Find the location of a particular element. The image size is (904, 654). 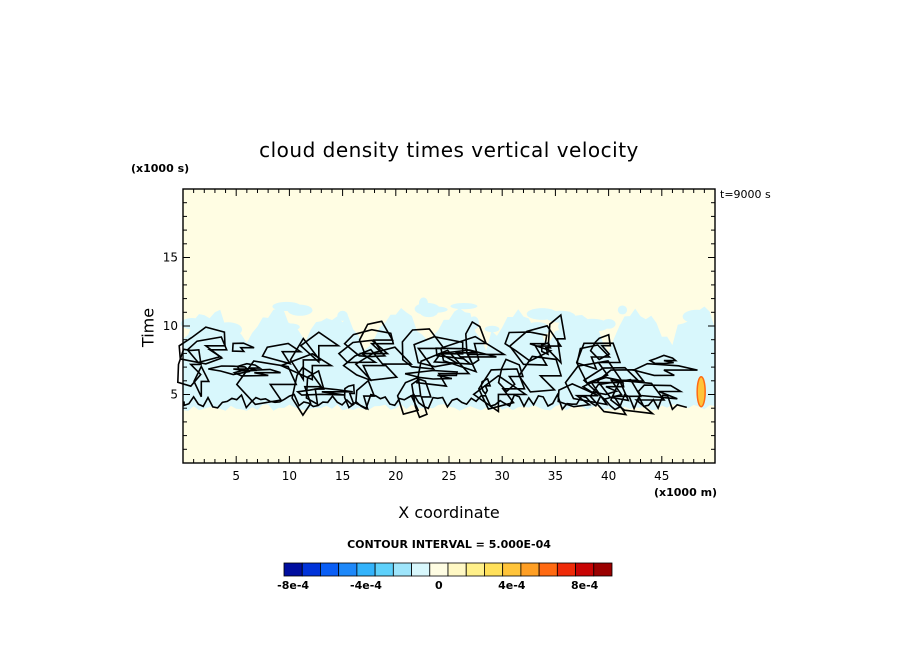

colorbar-tick-label: 0 is located at coordinates (439, 585).